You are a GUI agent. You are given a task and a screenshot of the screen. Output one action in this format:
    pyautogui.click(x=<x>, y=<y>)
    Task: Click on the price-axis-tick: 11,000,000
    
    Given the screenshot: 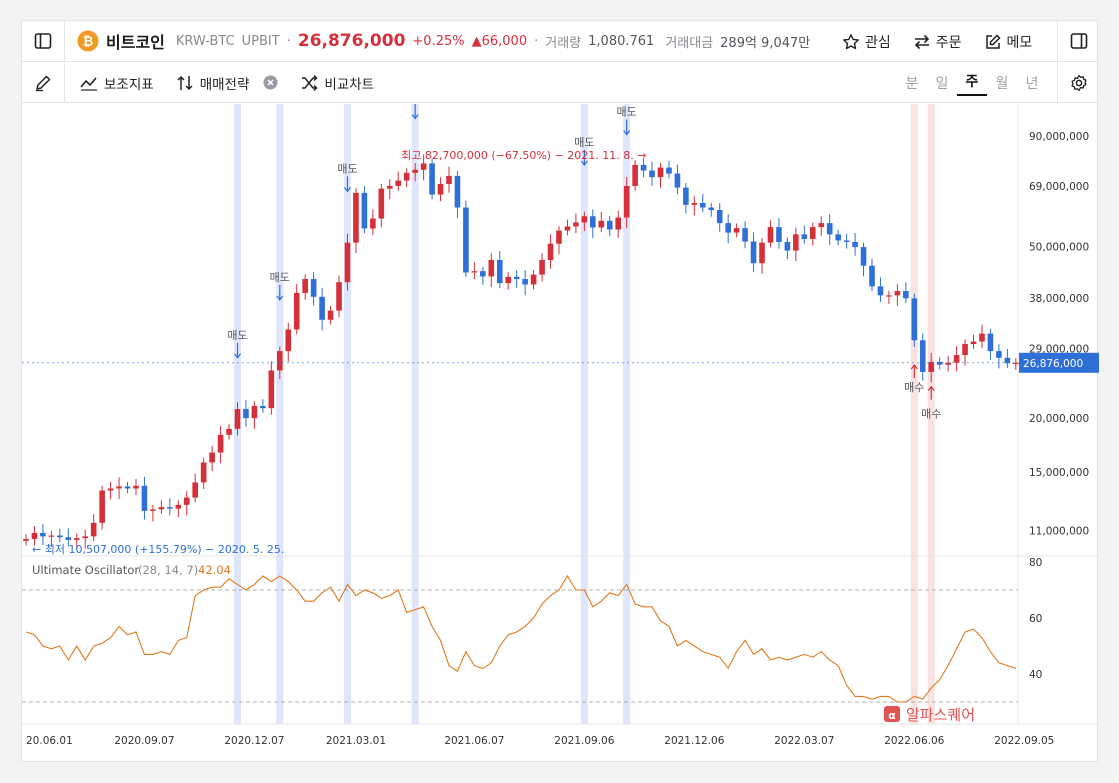 What is the action you would take?
    pyautogui.click(x=1059, y=531)
    